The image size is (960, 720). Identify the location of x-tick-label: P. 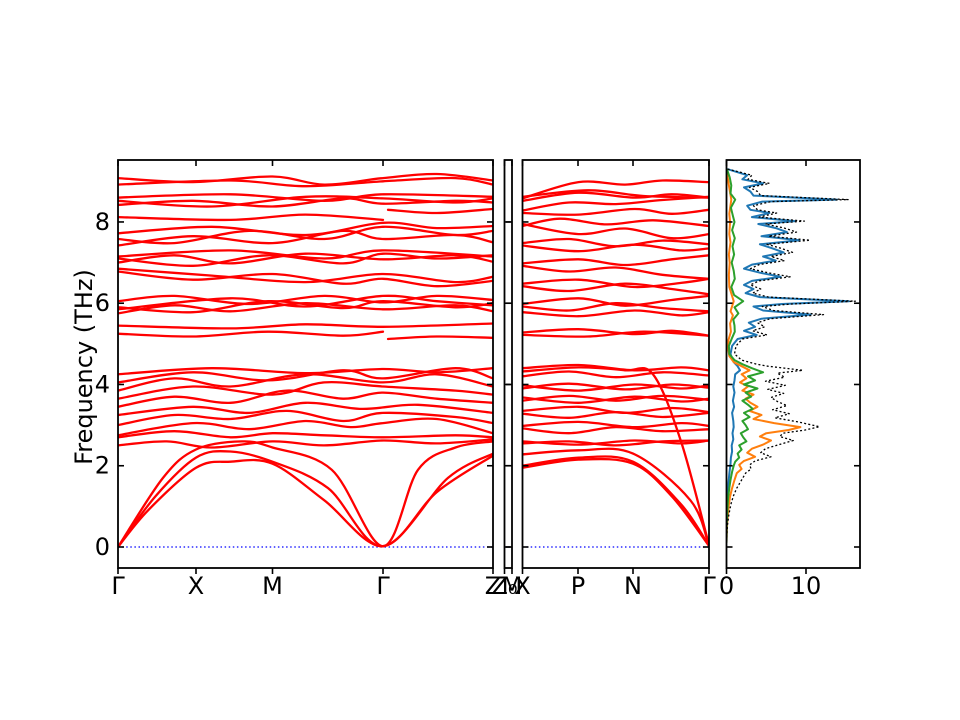
(578, 586).